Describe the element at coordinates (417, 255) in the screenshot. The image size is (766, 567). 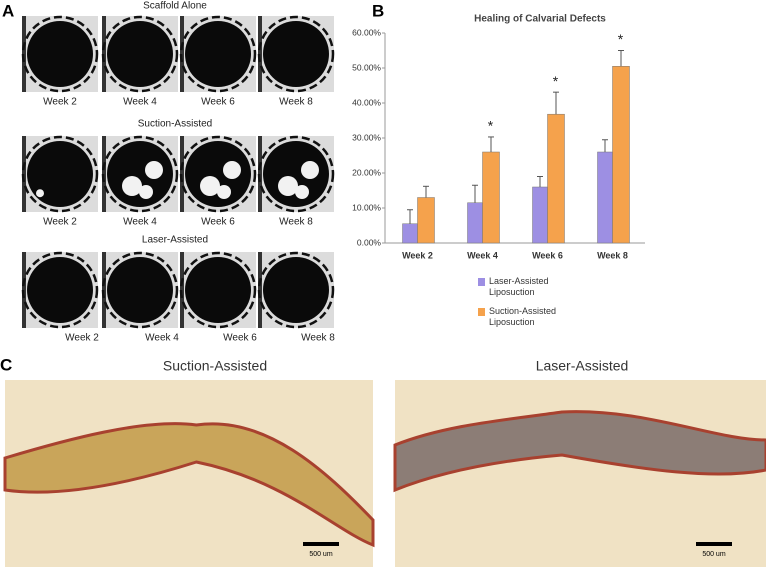
I see `x-tick-label: Week 2` at that location.